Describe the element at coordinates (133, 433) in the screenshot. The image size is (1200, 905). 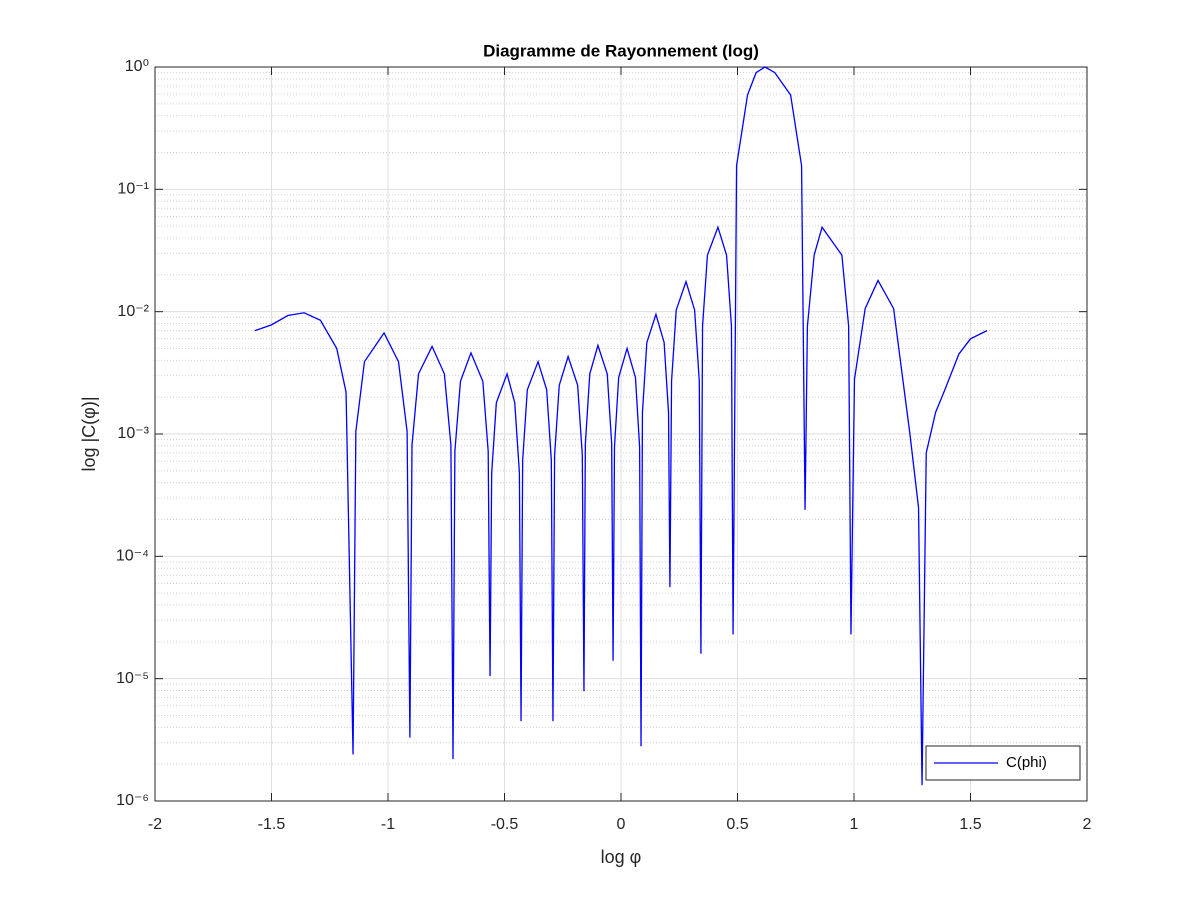
I see `y-tick-label: 10⁻³` at that location.